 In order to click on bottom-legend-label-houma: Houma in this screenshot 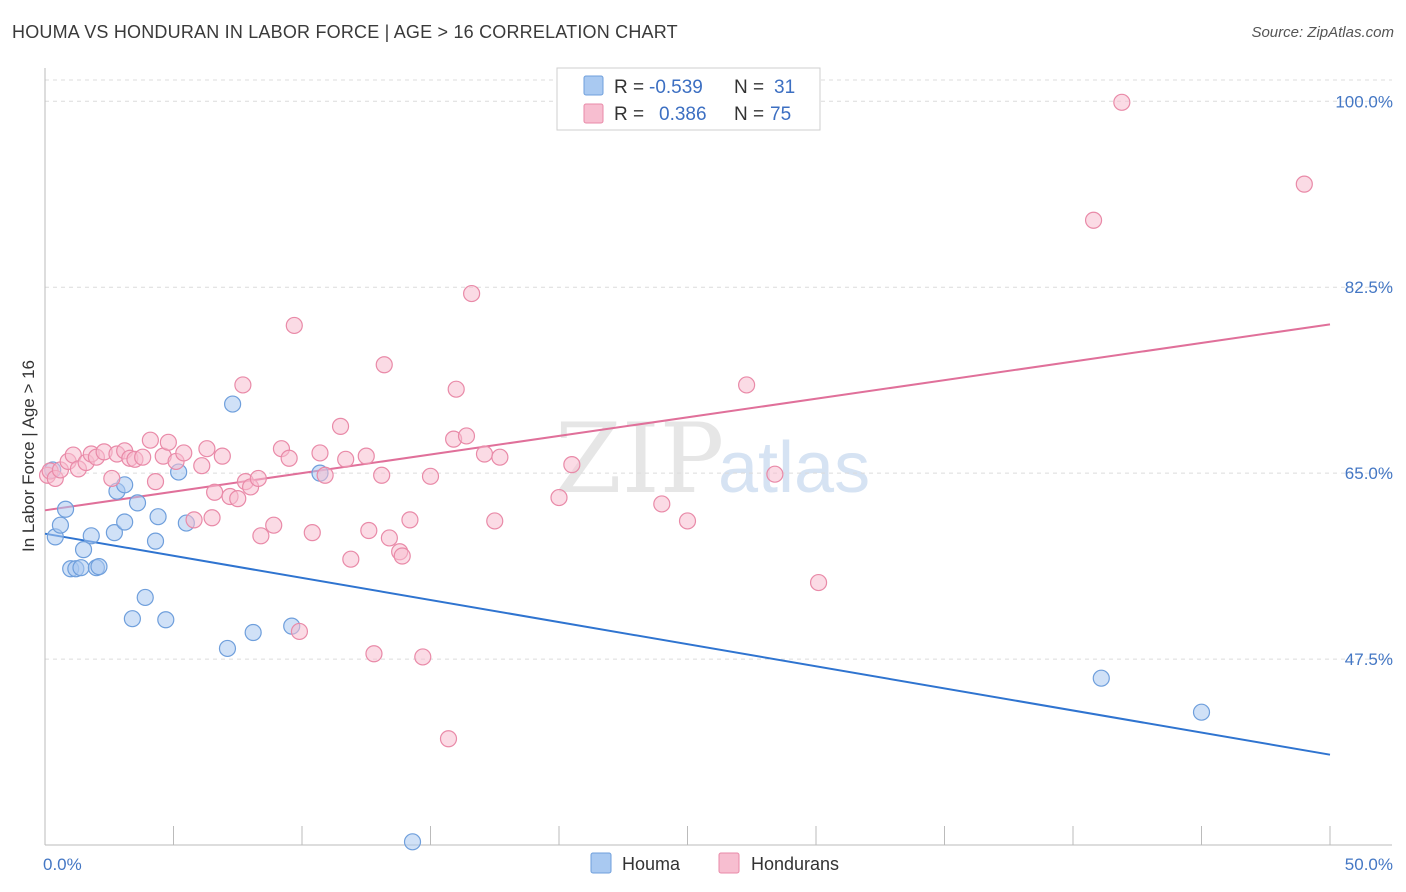, I will do `click(651, 864)`.